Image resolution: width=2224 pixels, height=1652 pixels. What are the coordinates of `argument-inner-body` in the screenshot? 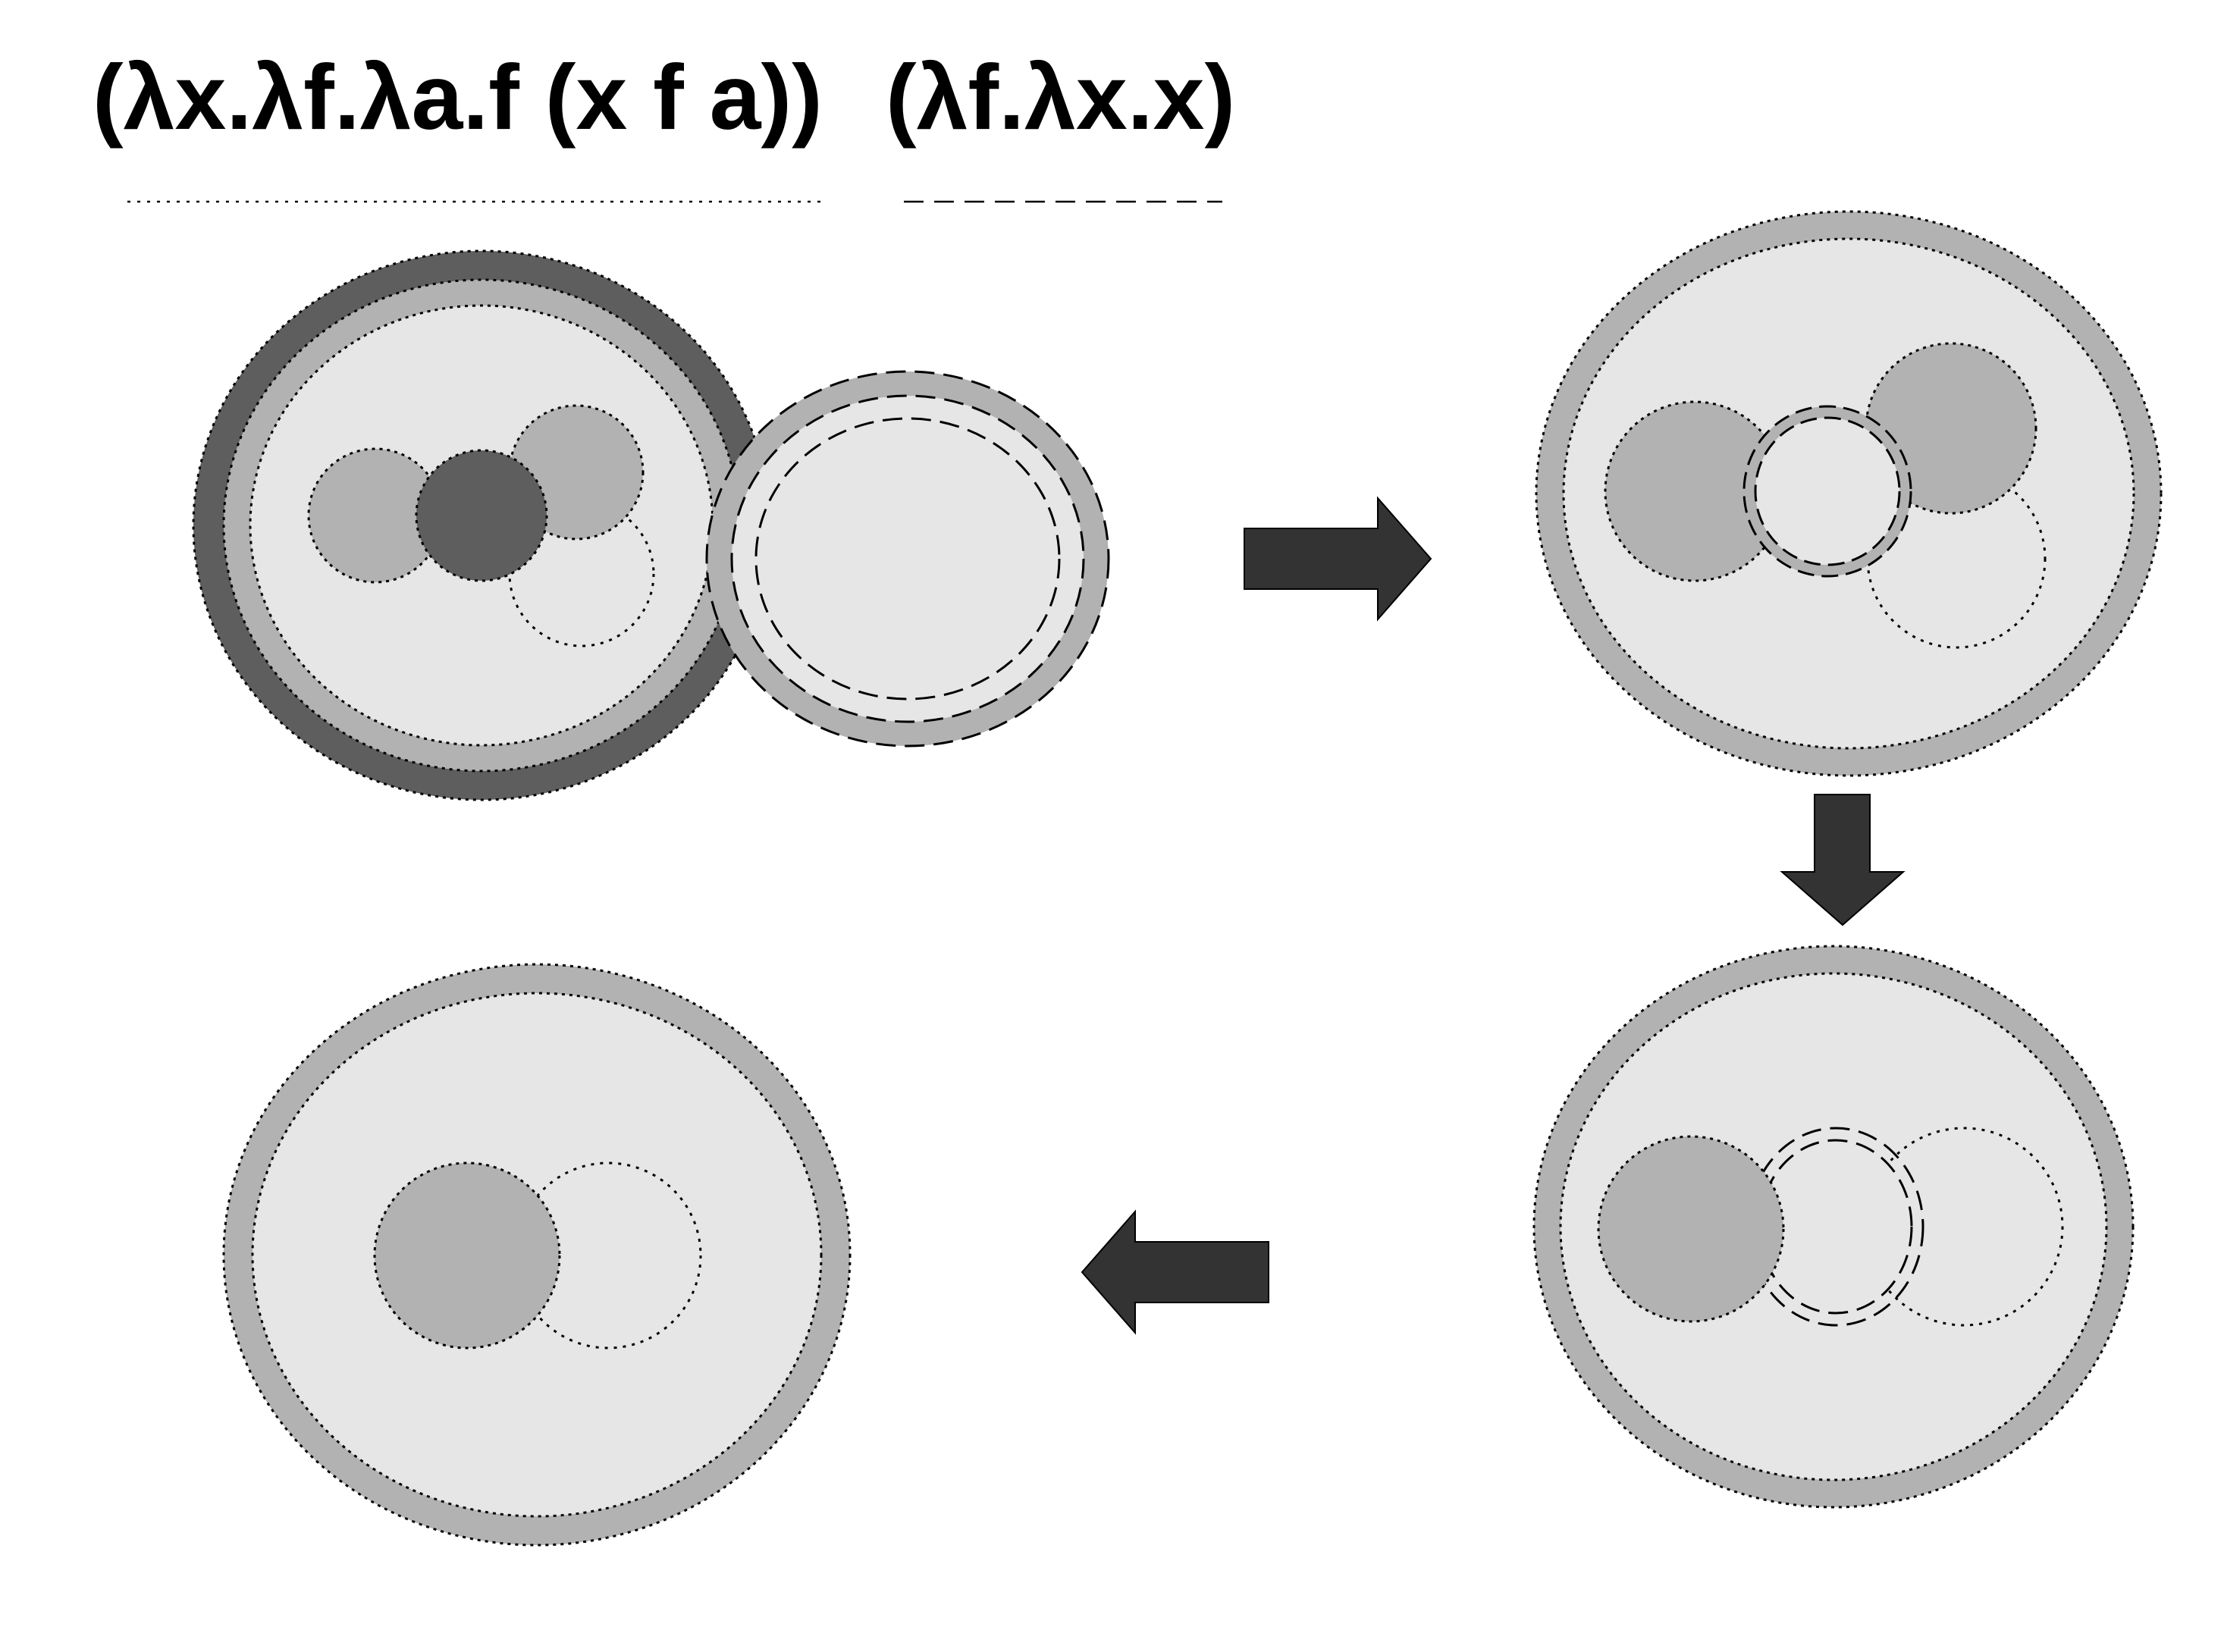 It's located at (907, 558).